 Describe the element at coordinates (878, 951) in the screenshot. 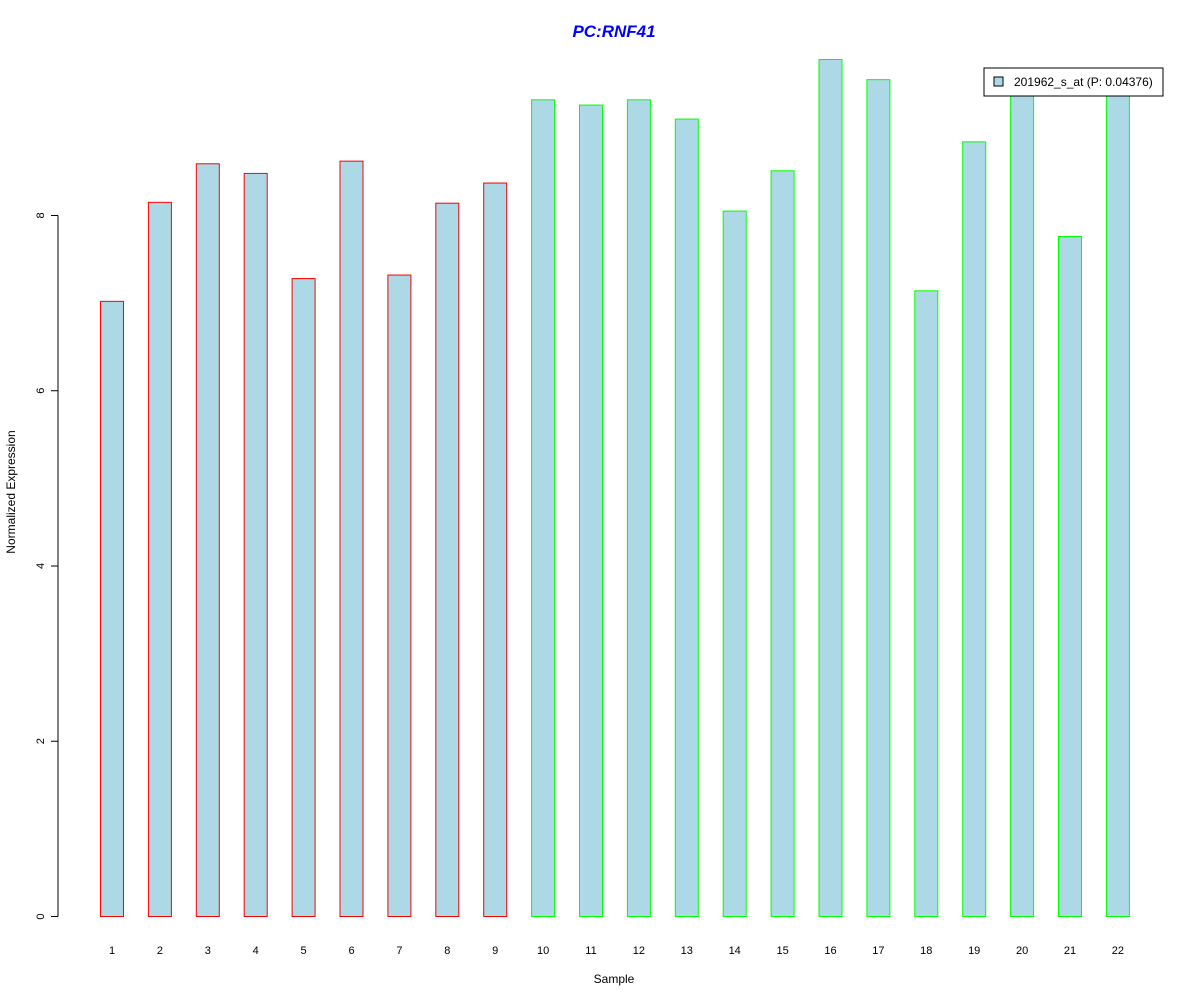

I see `x-tick-label: 17` at that location.